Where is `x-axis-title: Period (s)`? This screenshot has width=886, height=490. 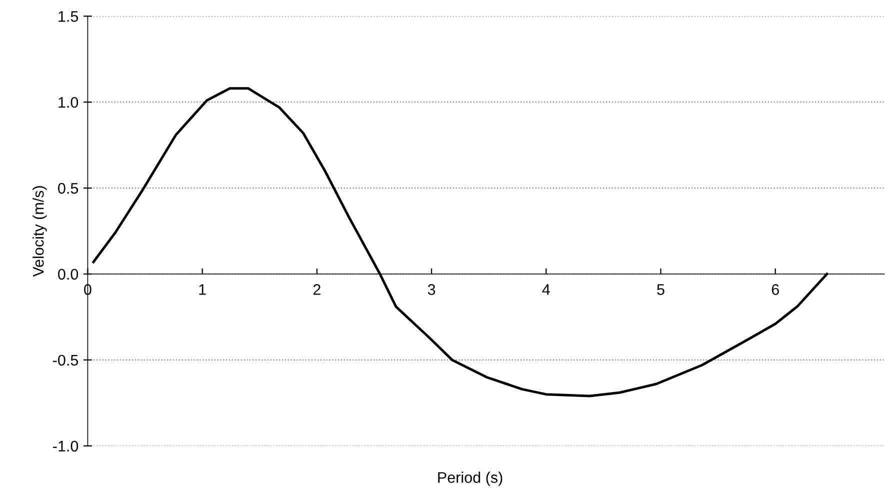
x-axis-title: Period (s) is located at coordinates (470, 479).